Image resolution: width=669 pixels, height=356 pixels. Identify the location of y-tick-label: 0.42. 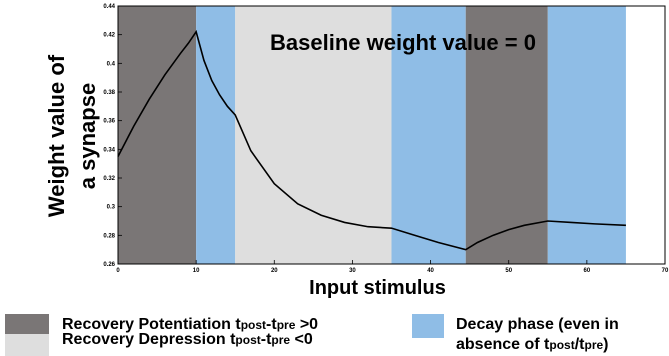
(109, 36).